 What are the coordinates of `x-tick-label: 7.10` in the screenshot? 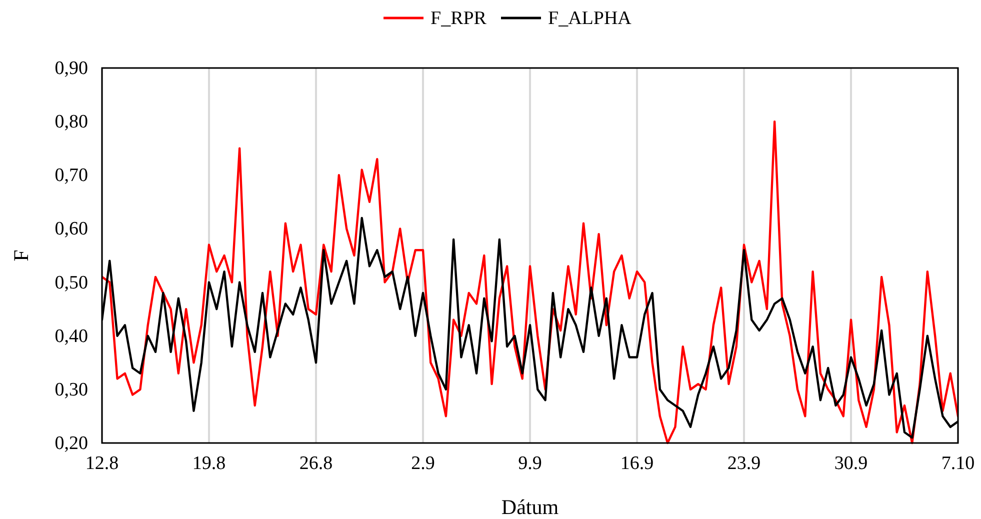 It's located at (958, 463).